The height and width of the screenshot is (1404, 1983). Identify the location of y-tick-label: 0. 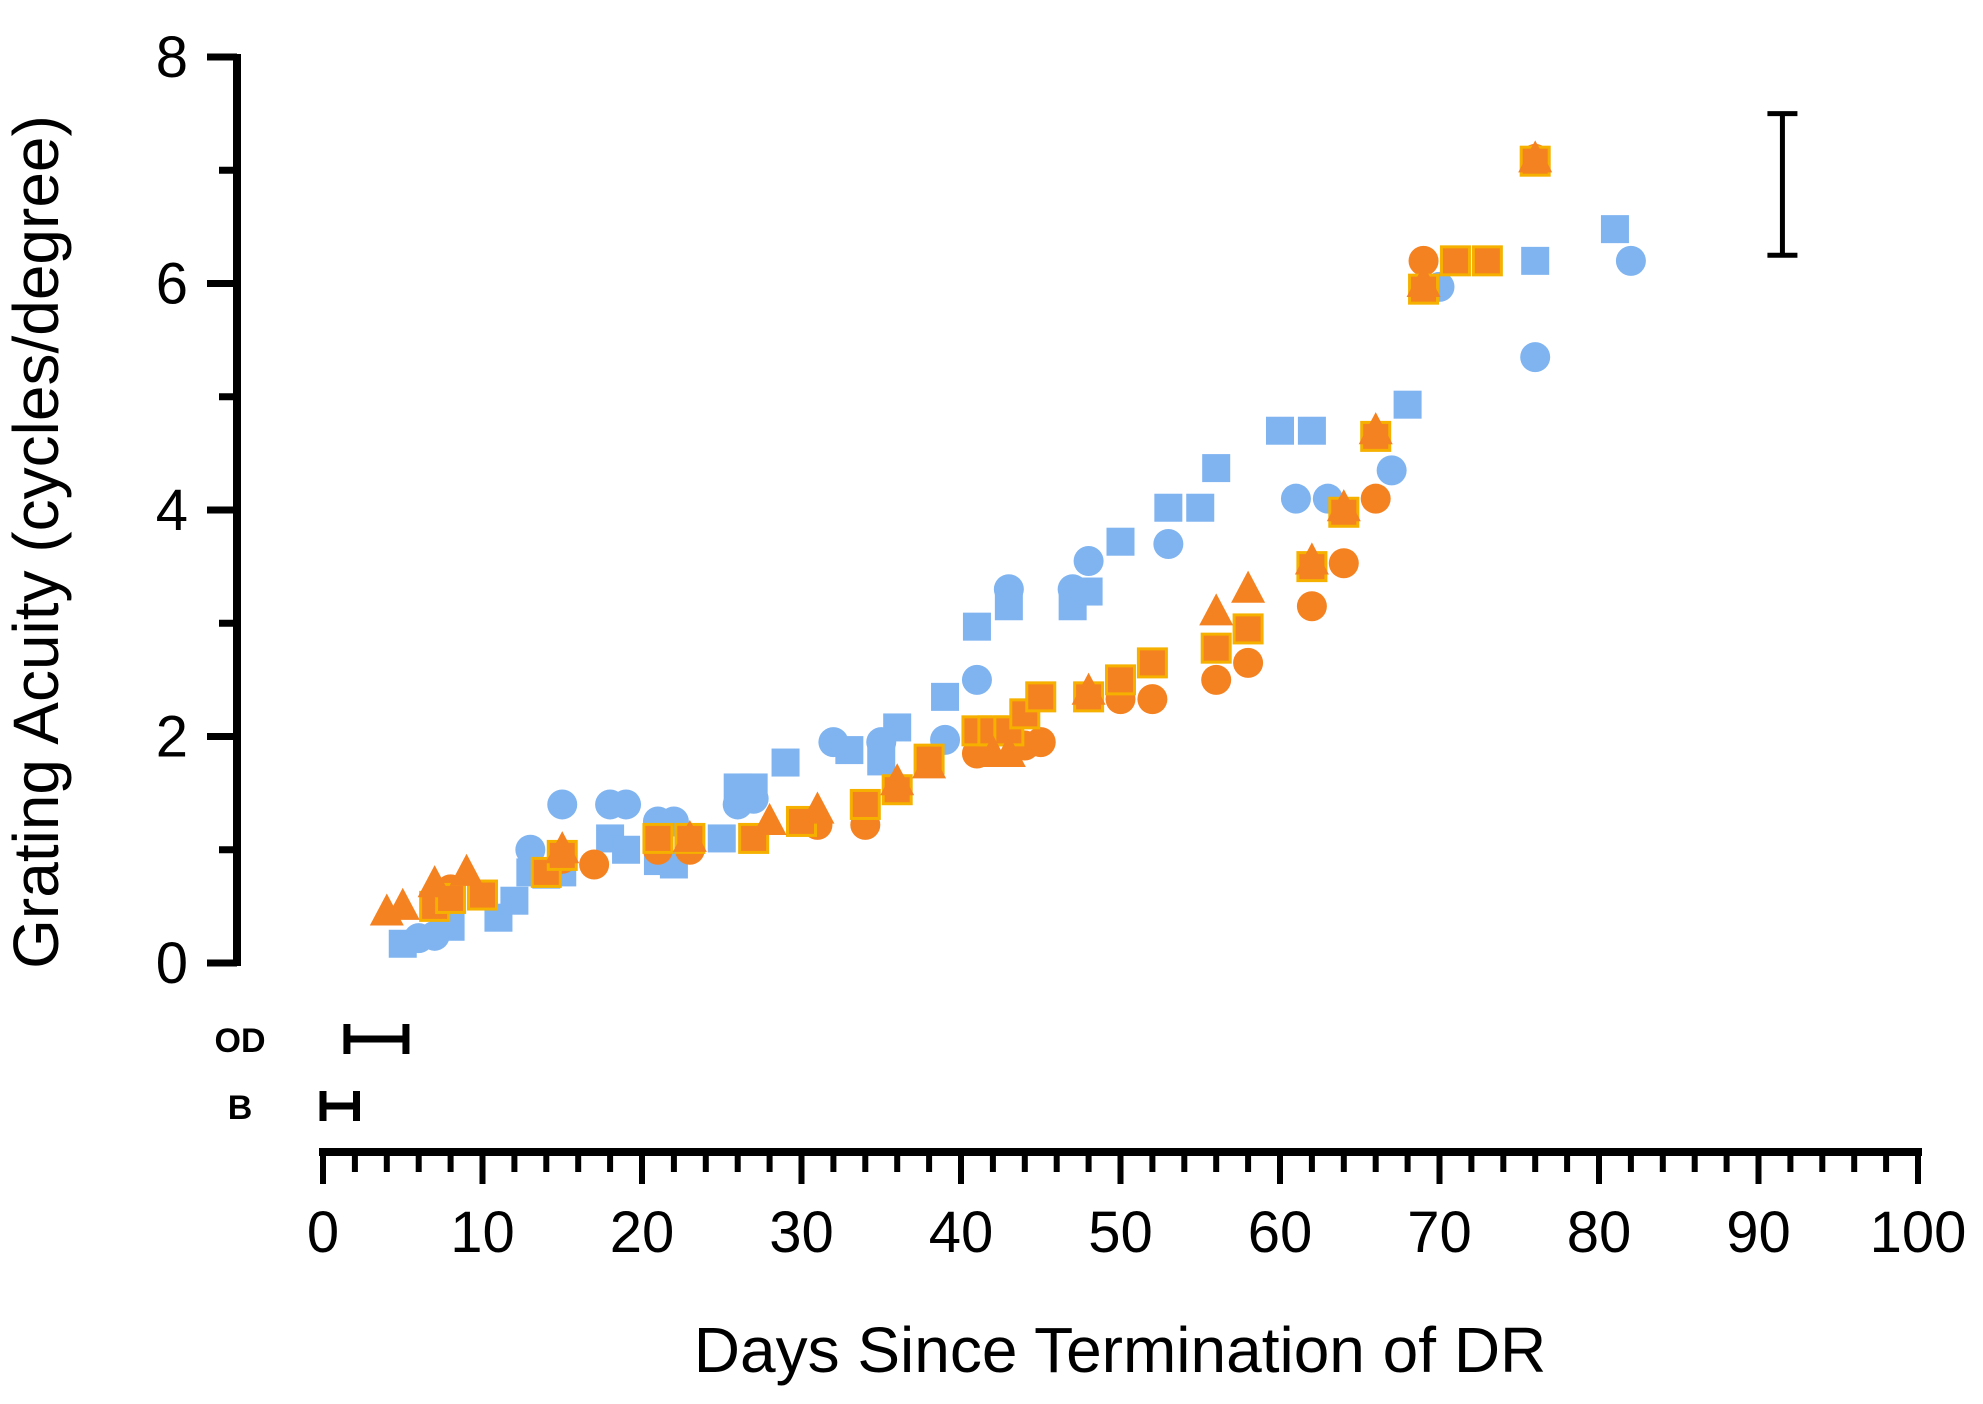
(172, 963).